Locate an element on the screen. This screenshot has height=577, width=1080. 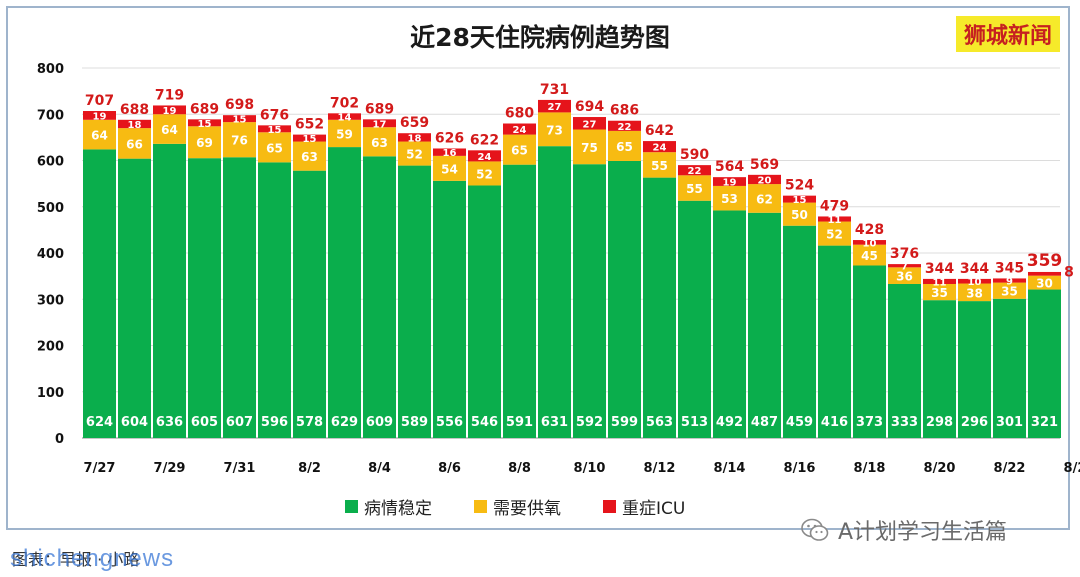
data-label-oxygen: 63 is located at coordinates (379, 143).